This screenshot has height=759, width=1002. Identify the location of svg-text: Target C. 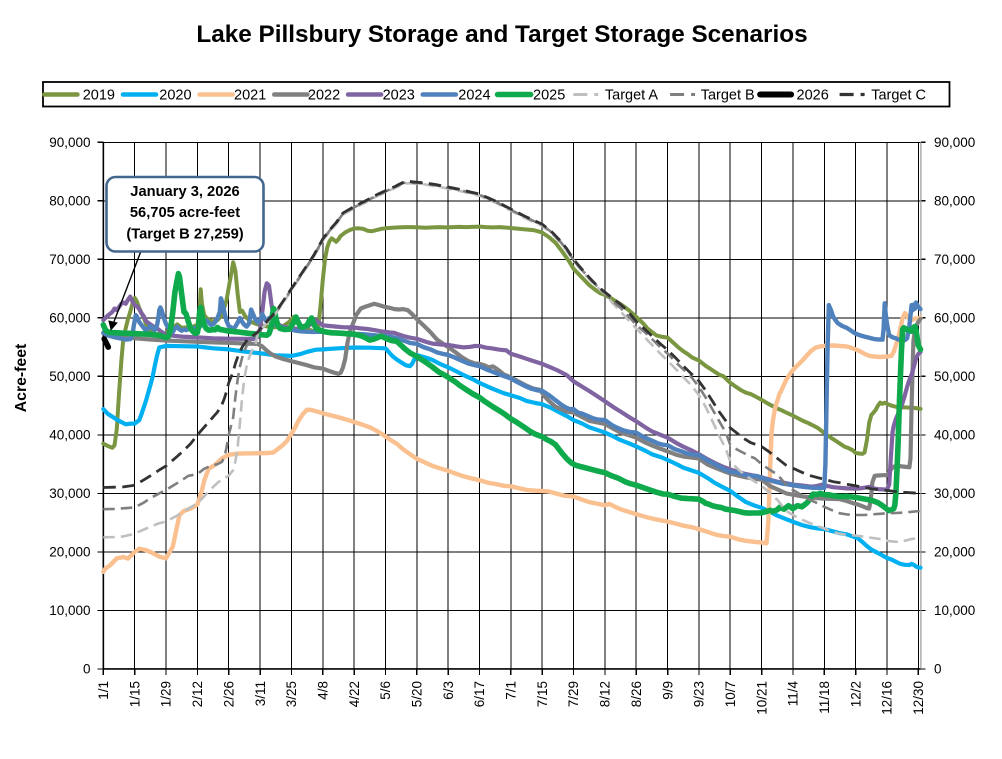
(898, 95).